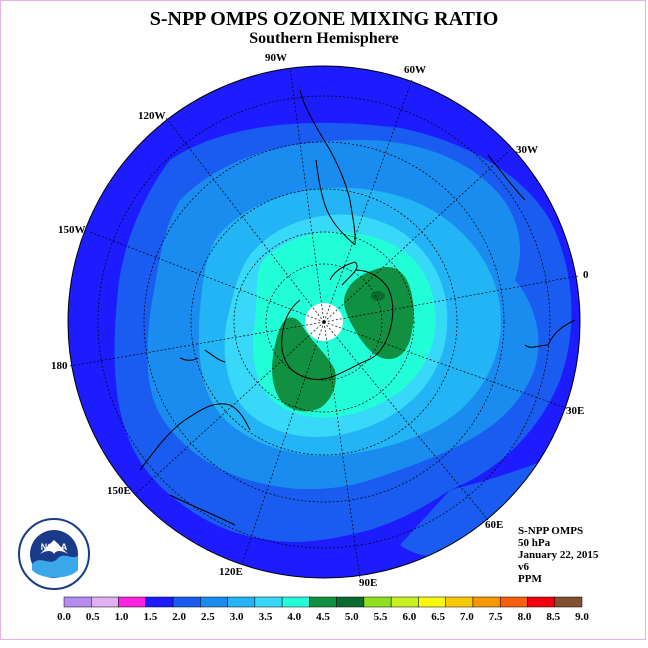 This screenshot has width=648, height=648. I want to click on colorbar-label-8: 4.0, so click(294, 617).